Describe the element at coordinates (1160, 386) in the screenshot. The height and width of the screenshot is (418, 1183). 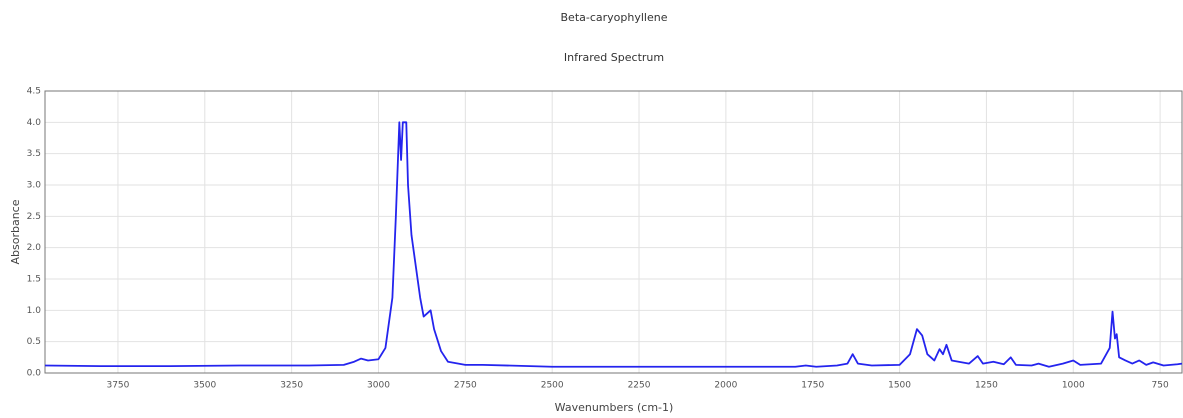
I see `x-tick-label: 750` at that location.